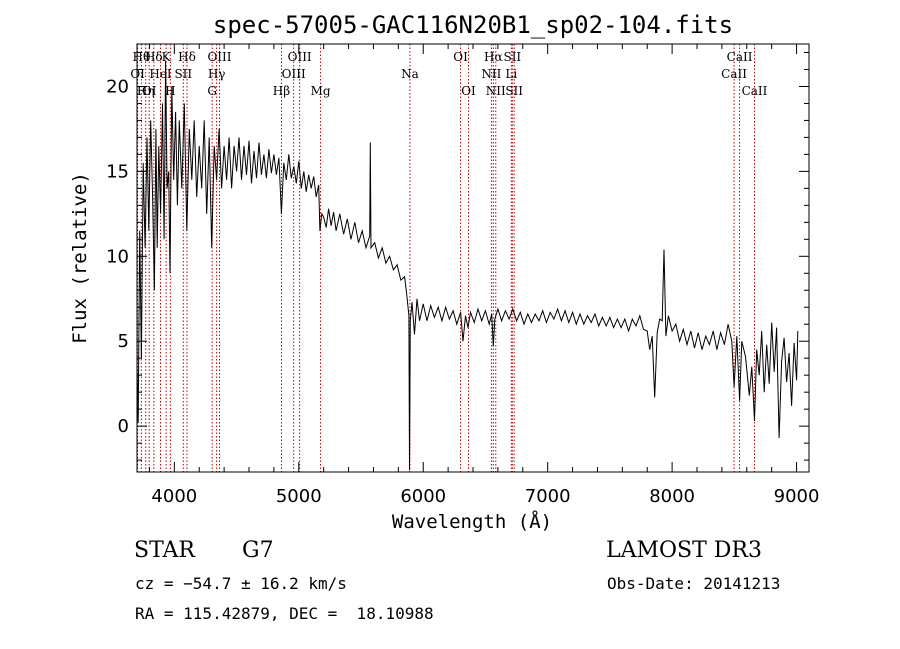  I want to click on line-marker-label: Hη, so click(146, 91).